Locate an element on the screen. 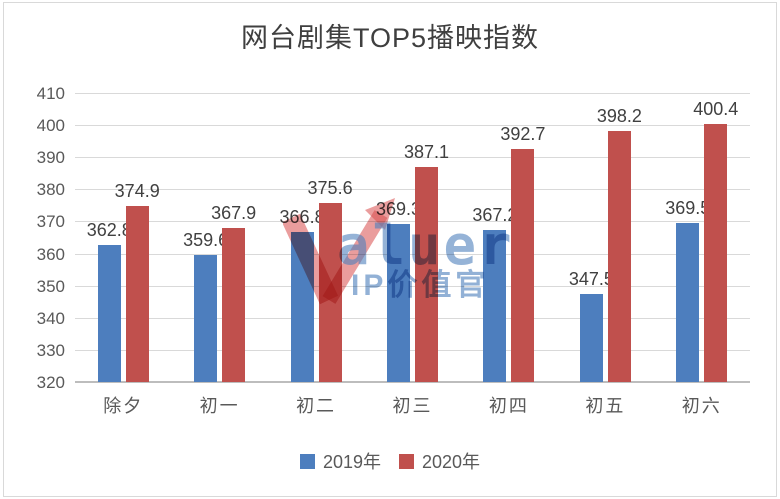  legend-label-2019: 2019年 is located at coordinates (351, 462).